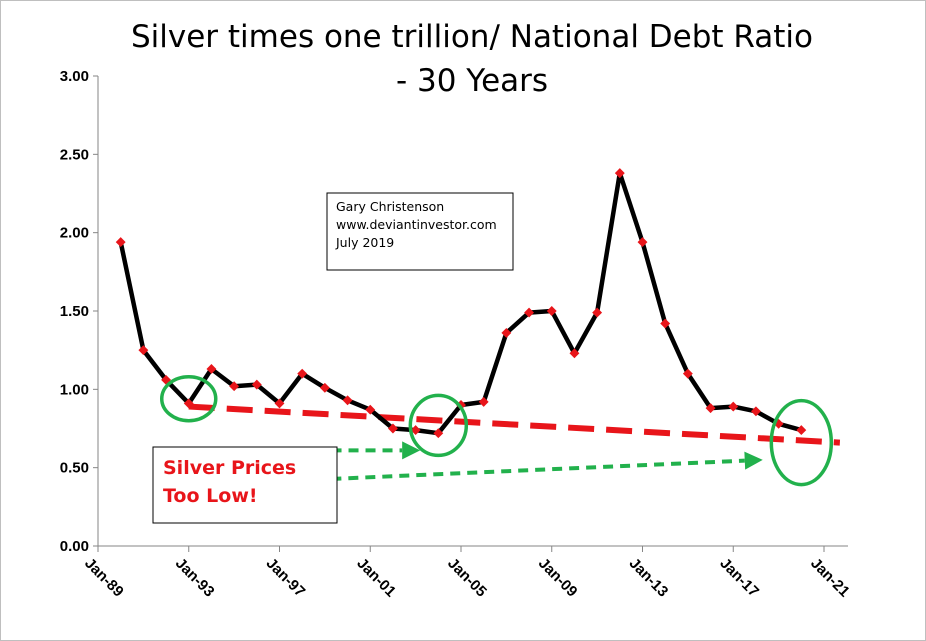 The height and width of the screenshot is (641, 926). I want to click on trendline, so click(514, 424).